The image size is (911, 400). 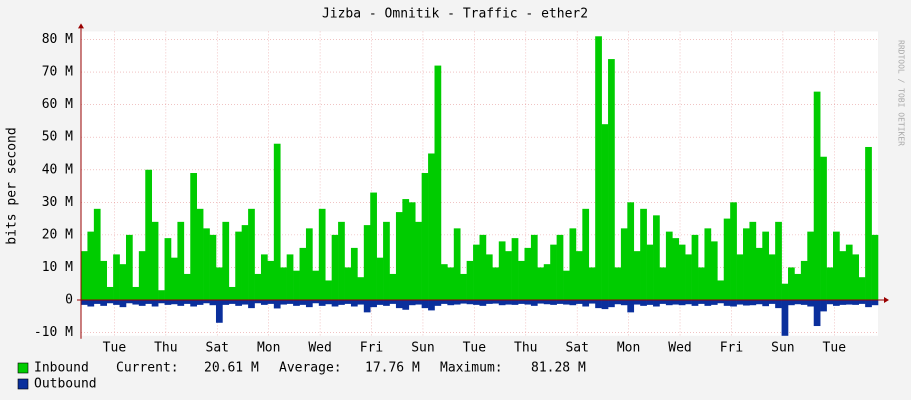 What do you see at coordinates (628, 347) in the screenshot?
I see `x-tick-label: Mon` at bounding box center [628, 347].